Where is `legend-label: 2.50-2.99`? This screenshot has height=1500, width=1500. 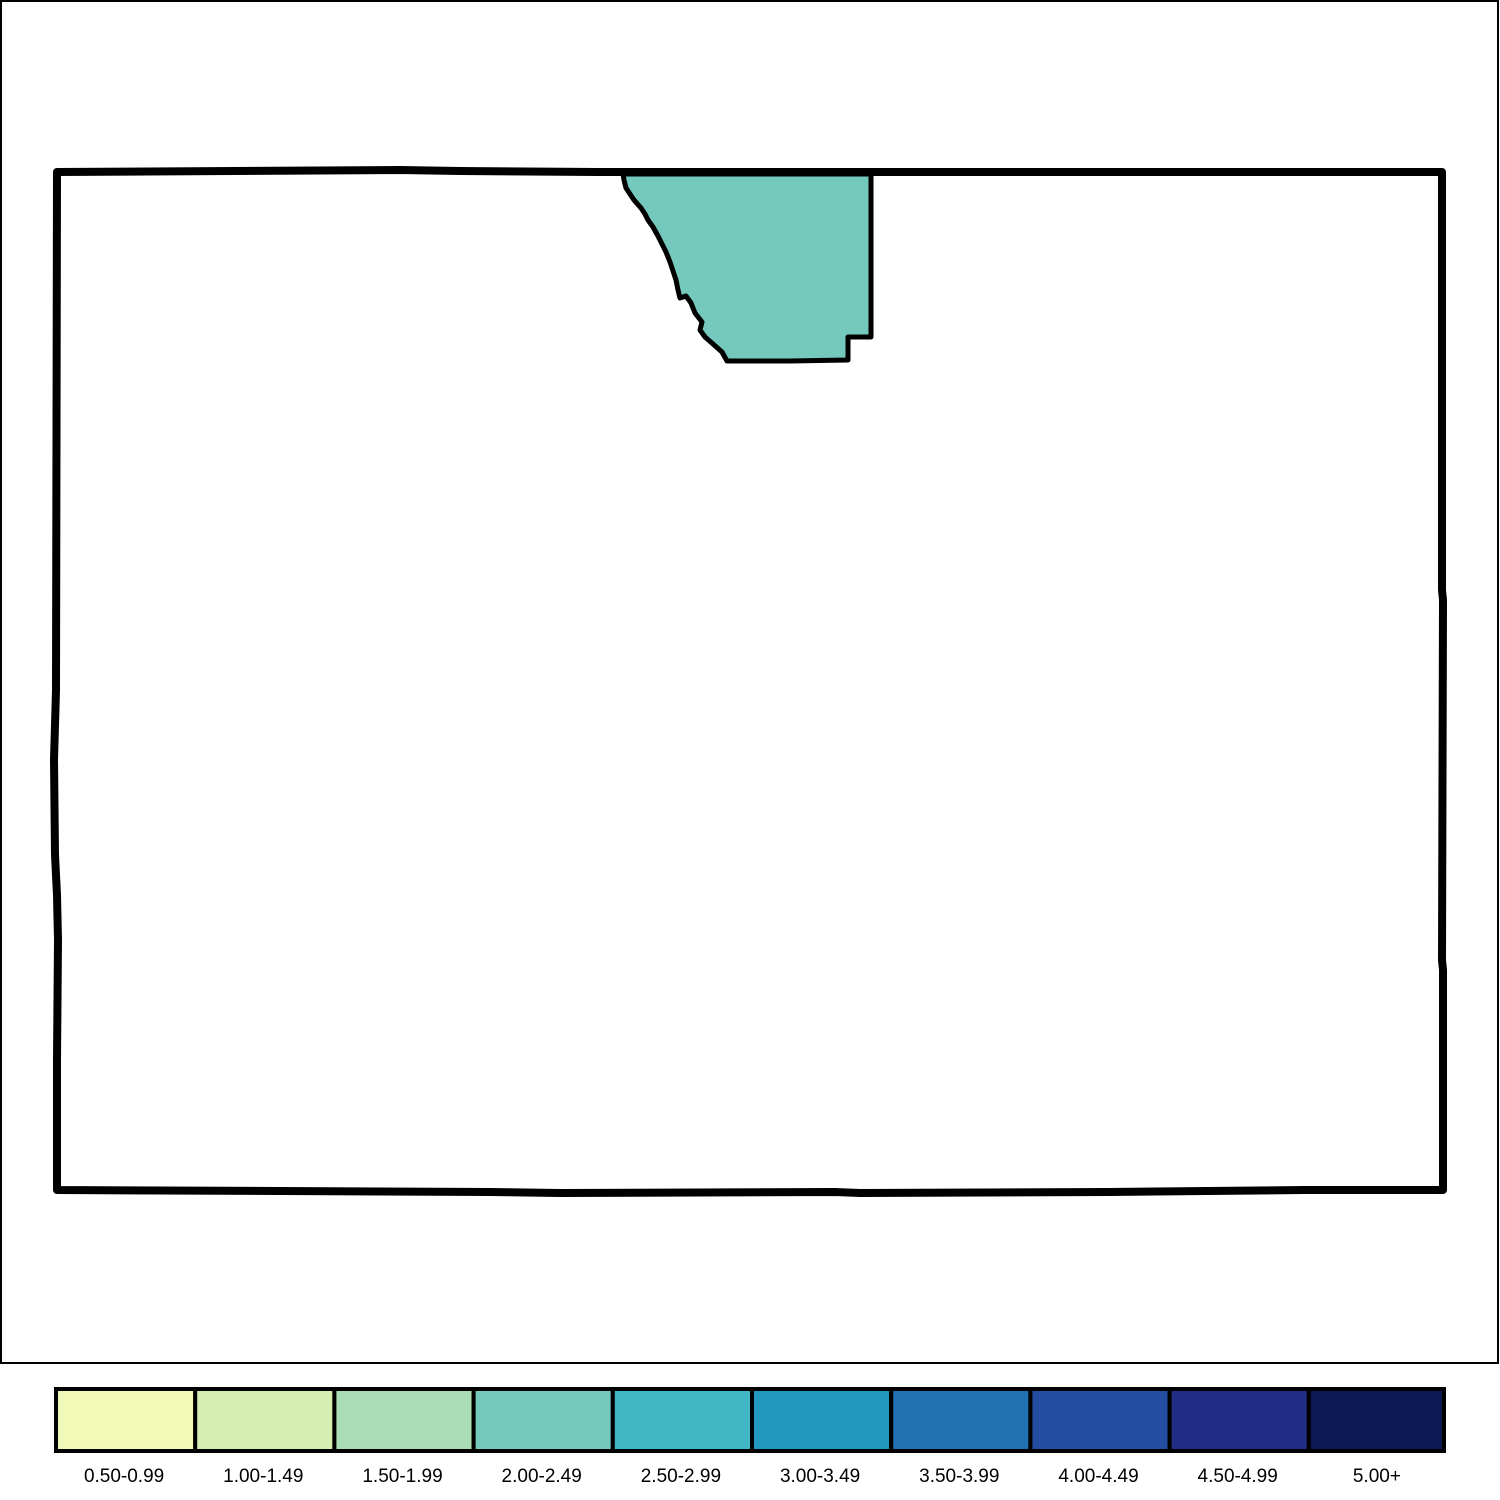
legend-label: 2.50-2.99 is located at coordinates (681, 1476).